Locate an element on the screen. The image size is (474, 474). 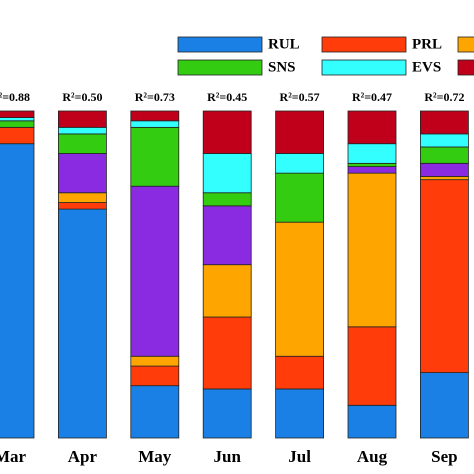
annotation: R²=0.88 is located at coordinates (15, 97).